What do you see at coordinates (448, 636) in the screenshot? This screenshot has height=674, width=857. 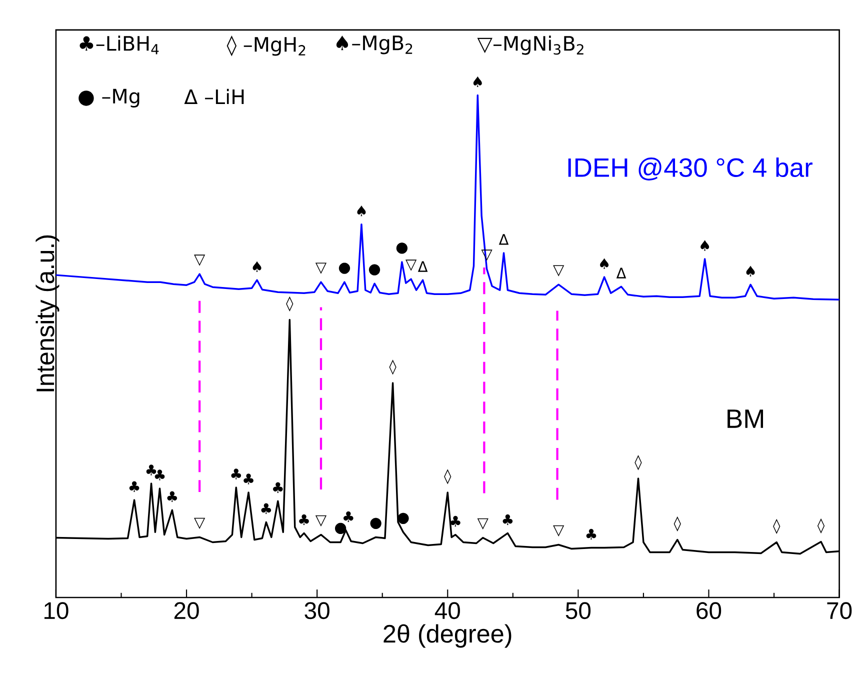 I see `x-axis-title: 2θ (degree)` at bounding box center [448, 636].